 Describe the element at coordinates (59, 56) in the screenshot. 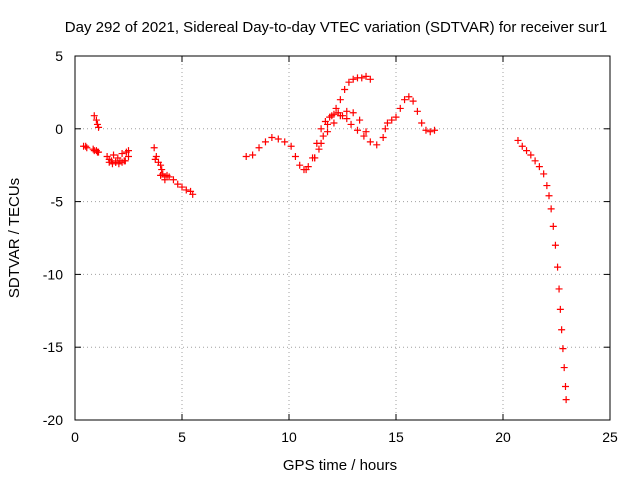

I see `y-tick-label: 5` at that location.